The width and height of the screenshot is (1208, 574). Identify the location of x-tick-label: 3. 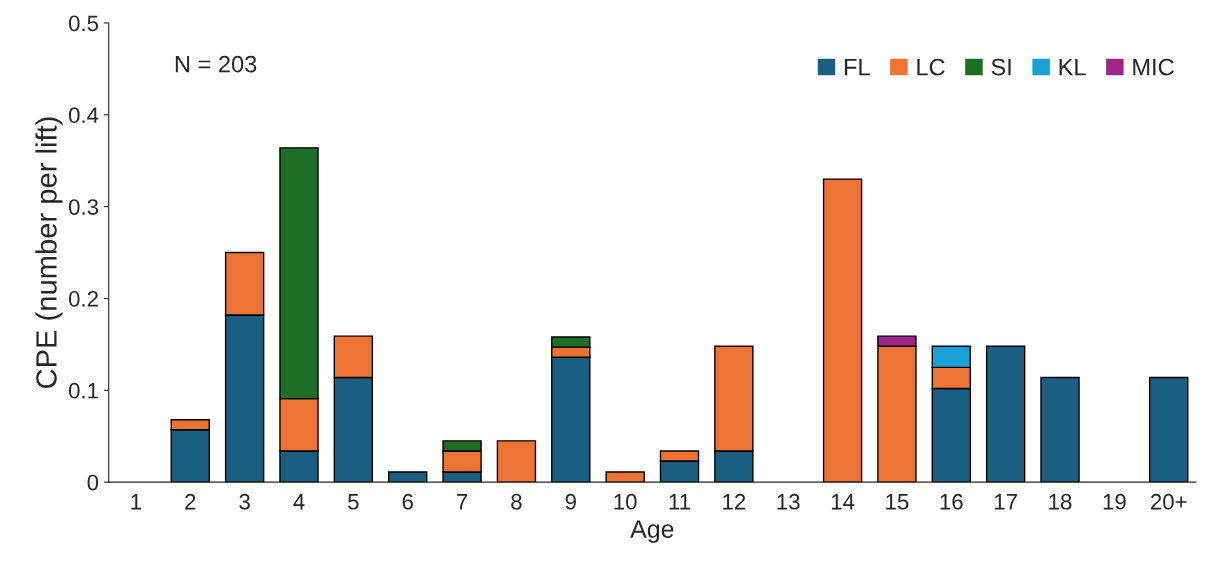
(244, 501).